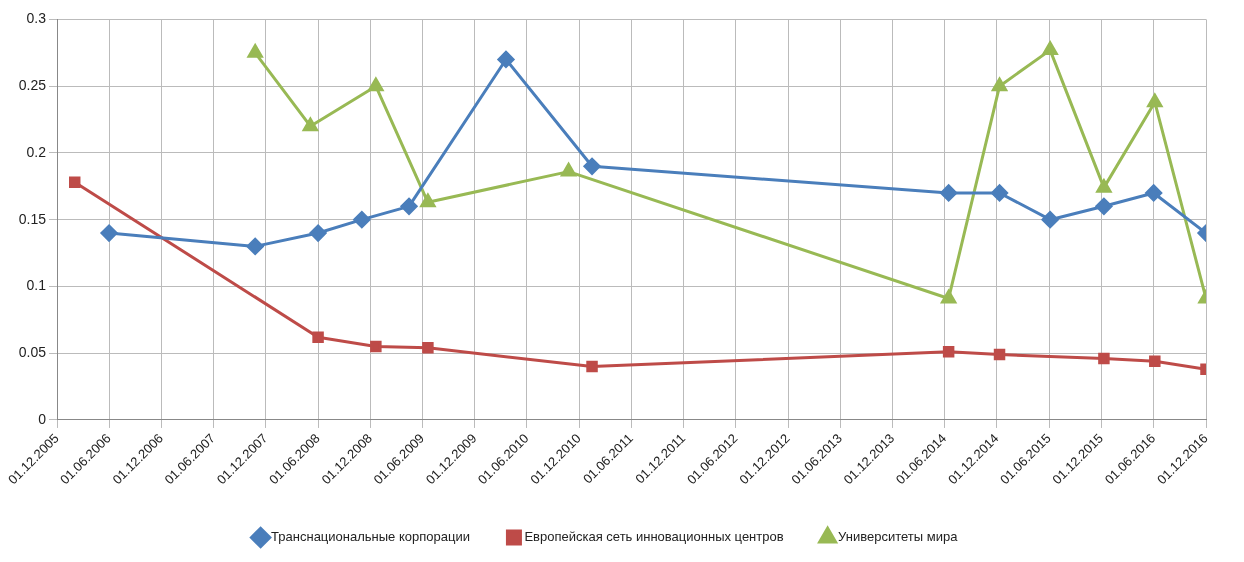 This screenshot has width=1244, height=562. Describe the element at coordinates (36, 18) in the screenshot. I see `y-tick-label: 0.3` at that location.